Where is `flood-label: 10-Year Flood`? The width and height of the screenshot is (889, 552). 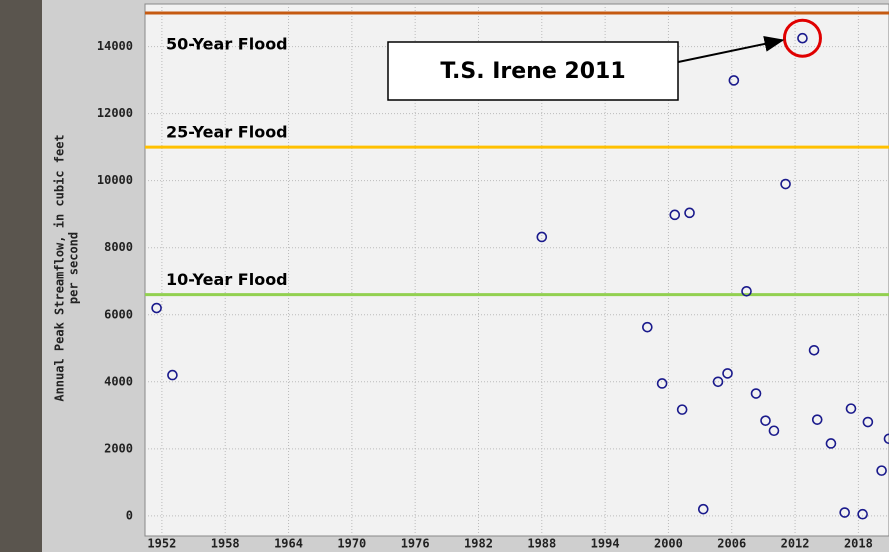
flood-label: 10-Year Flood is located at coordinates (227, 279).